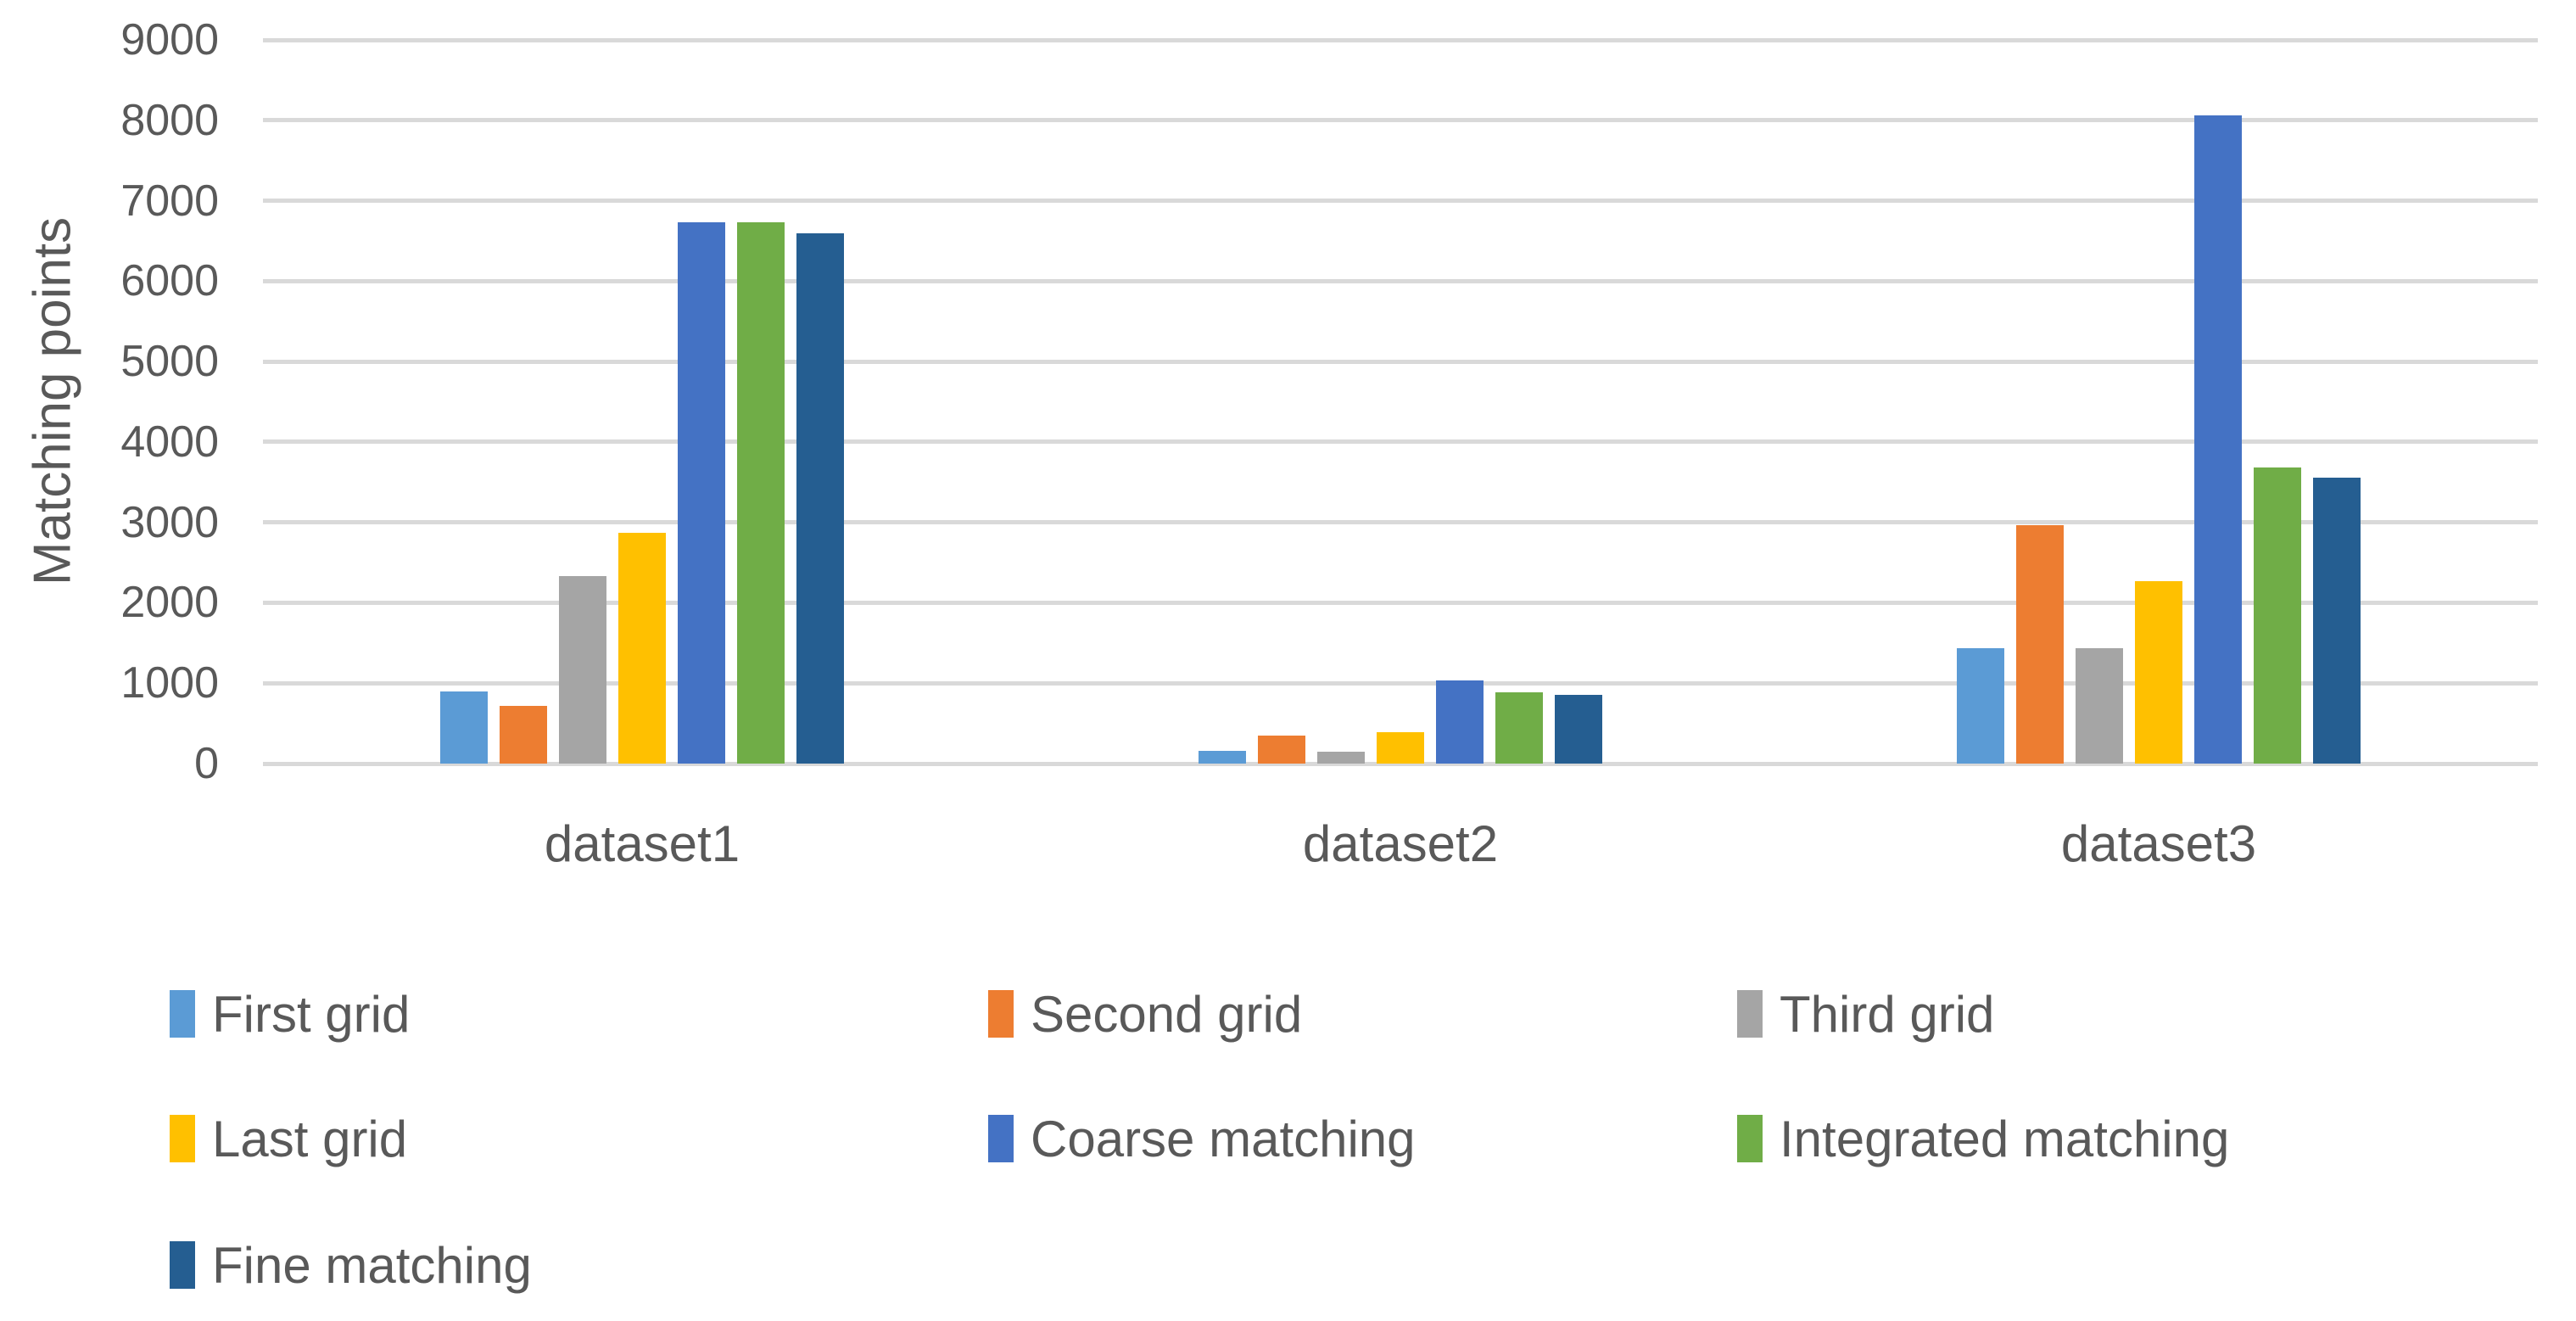 The height and width of the screenshot is (1321, 2576). What do you see at coordinates (642, 844) in the screenshot?
I see `x-axis-label-dataset1: dataset1` at bounding box center [642, 844].